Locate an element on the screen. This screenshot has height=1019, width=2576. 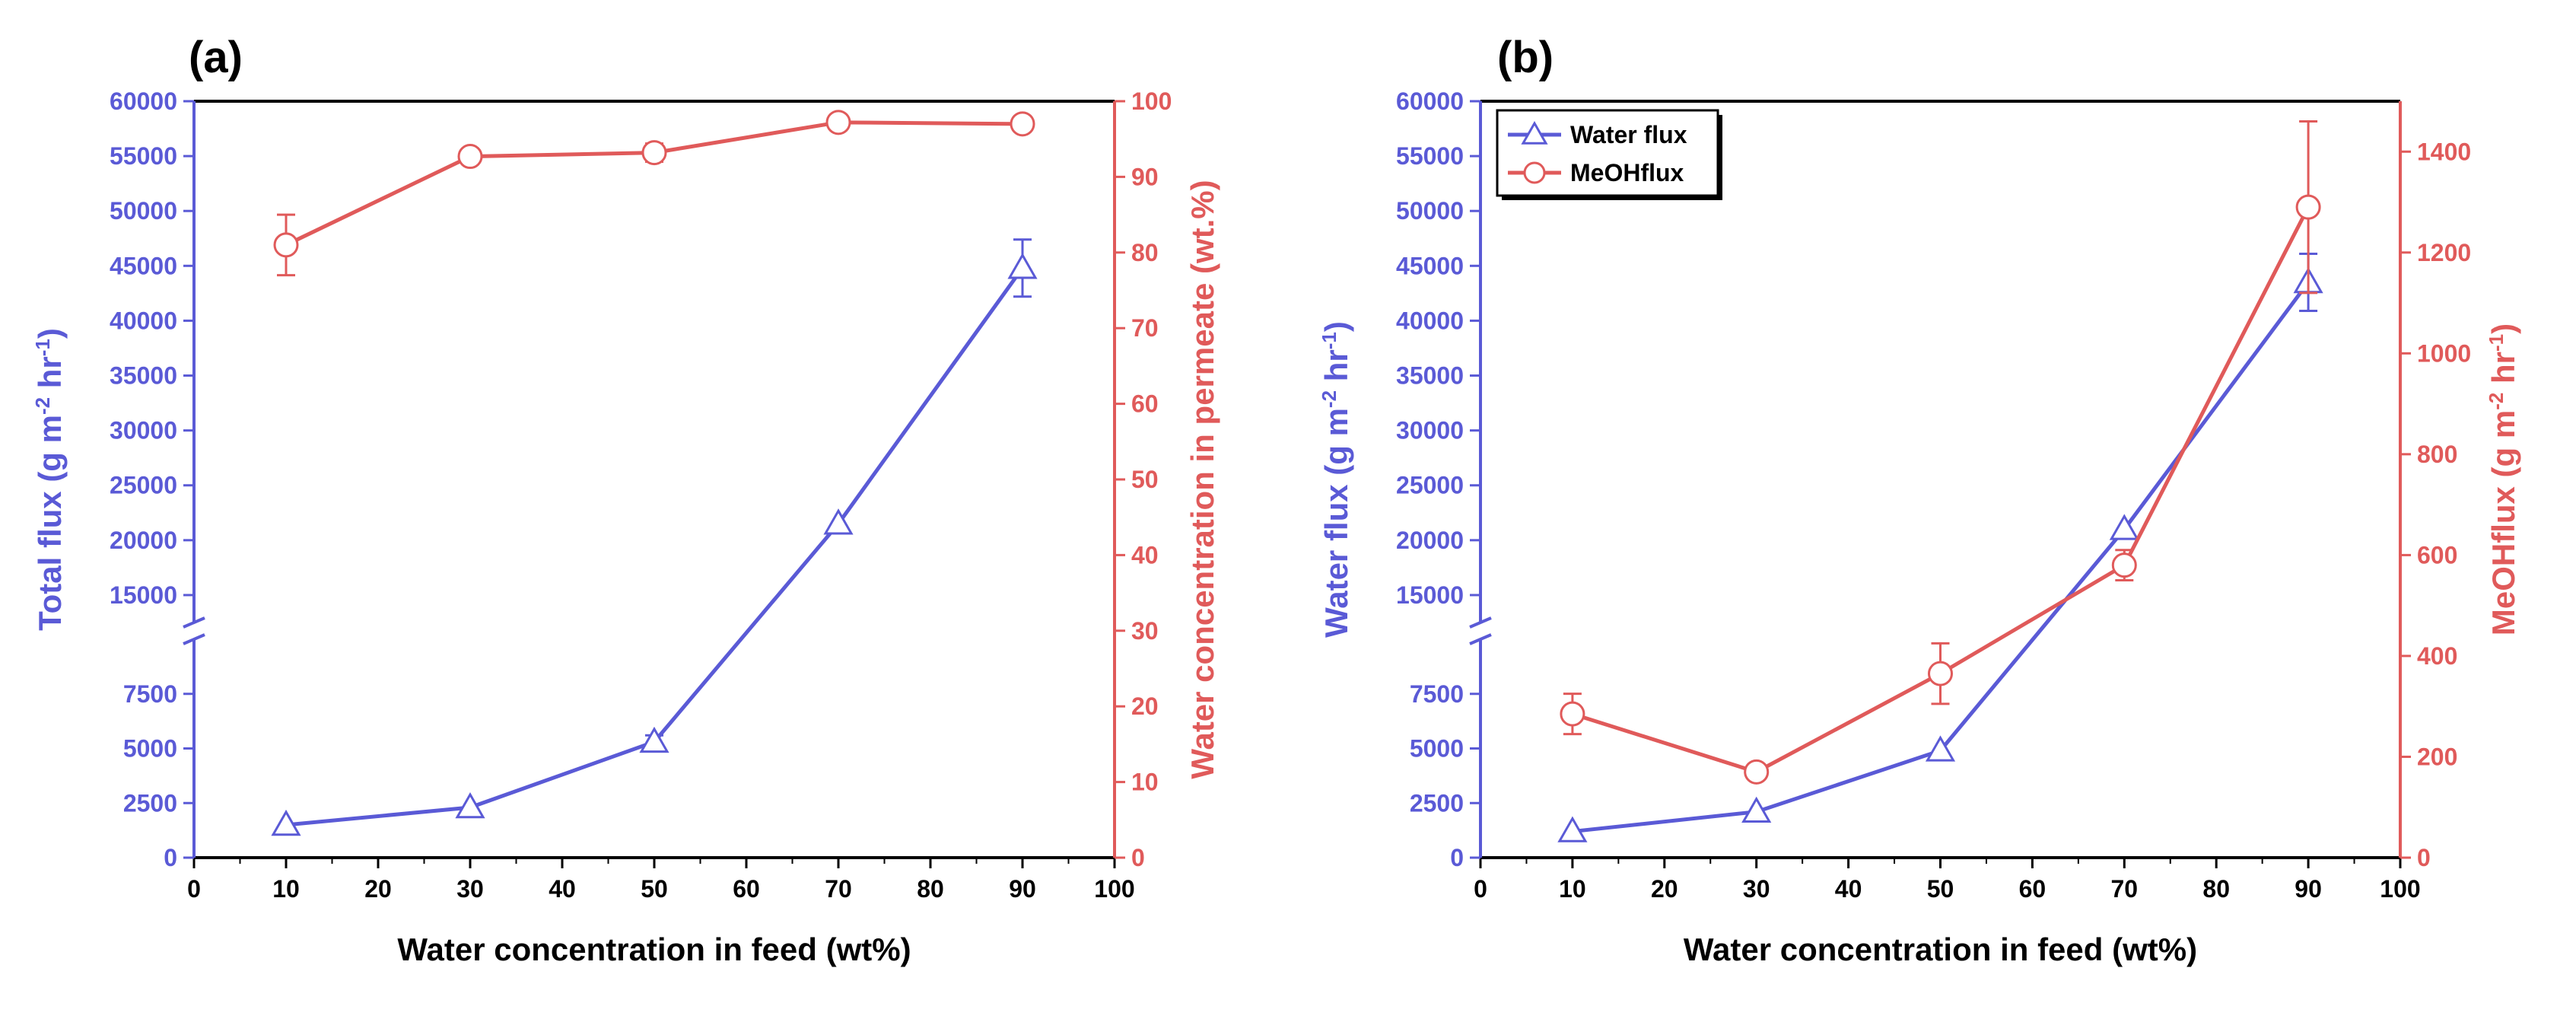
y-right-tick-label: 80 is located at coordinates (1145, 252).